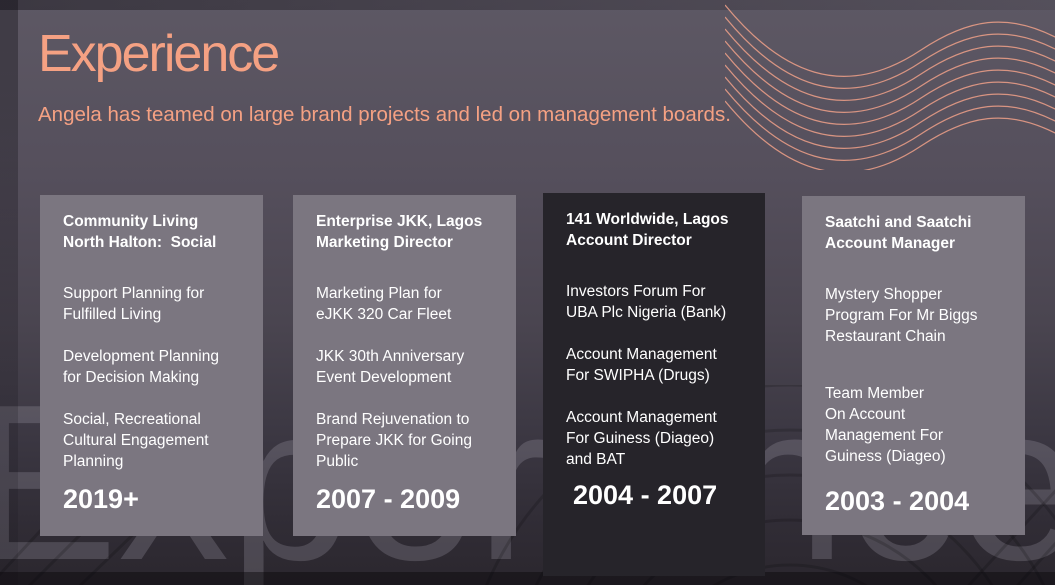  I want to click on card-bullet: Development Planning for Decision Making, so click(141, 367).